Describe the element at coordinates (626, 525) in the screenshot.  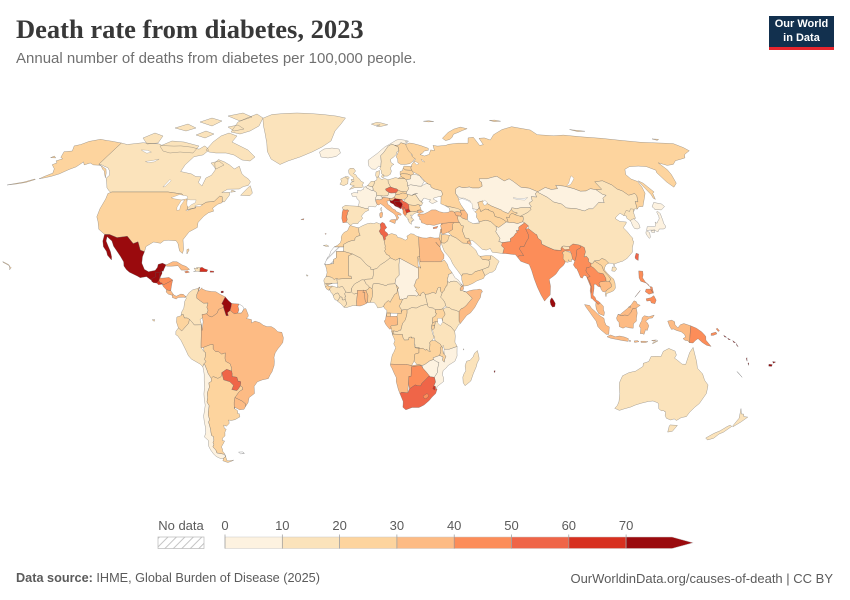
I see `svg-text: 70` at that location.